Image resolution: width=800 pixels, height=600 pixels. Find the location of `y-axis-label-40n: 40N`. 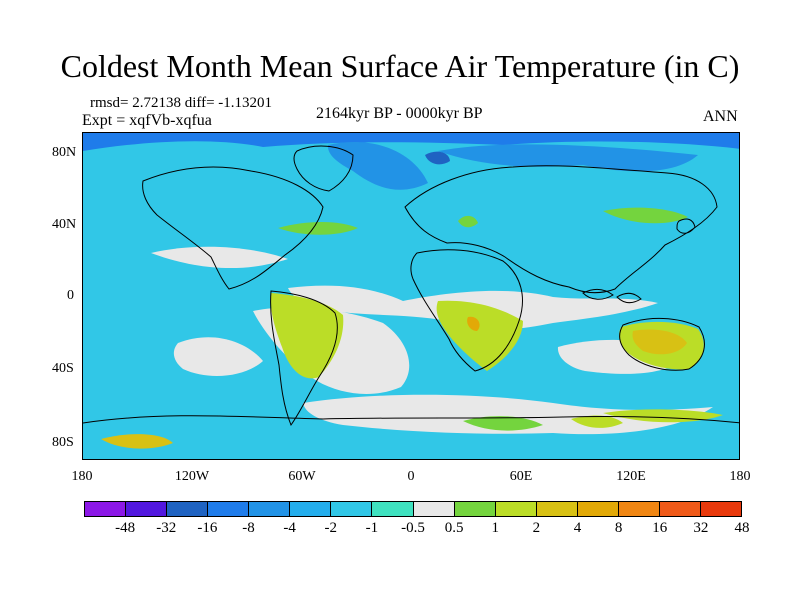

y-axis-label-40n: 40N is located at coordinates (64, 224).